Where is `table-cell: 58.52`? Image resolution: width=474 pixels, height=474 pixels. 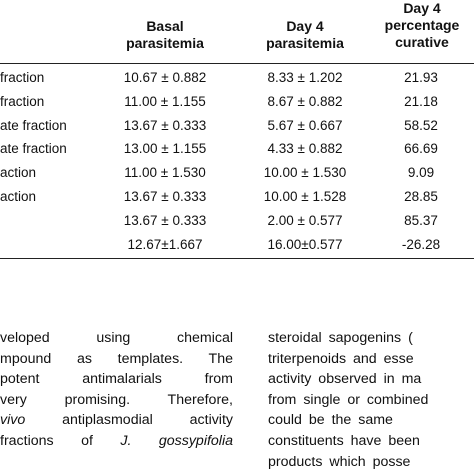 table-cell: 58.52 is located at coordinates (421, 125).